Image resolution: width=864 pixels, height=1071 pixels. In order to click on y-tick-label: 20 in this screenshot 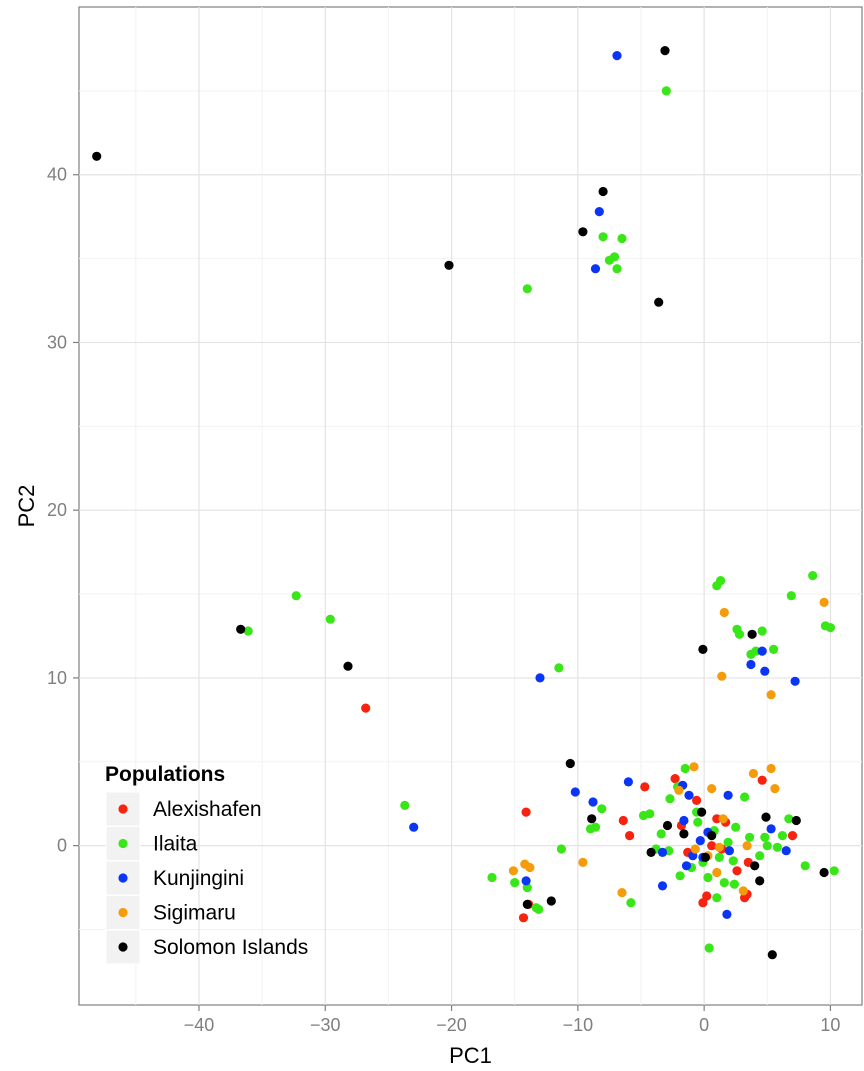, I will do `click(57, 510)`.